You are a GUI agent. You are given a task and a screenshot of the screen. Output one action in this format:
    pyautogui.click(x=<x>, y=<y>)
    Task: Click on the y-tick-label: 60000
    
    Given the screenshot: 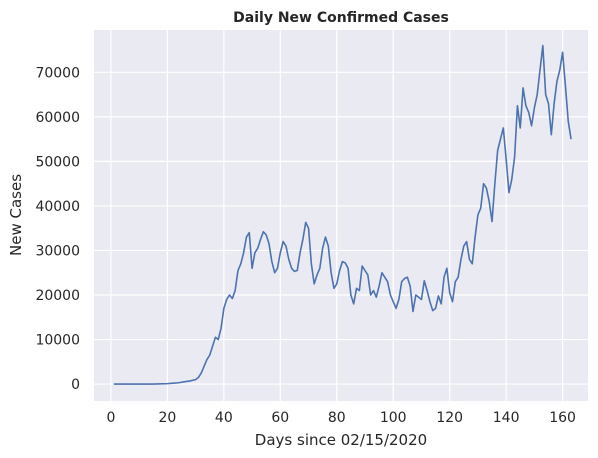 What is the action you would take?
    pyautogui.click(x=57, y=118)
    